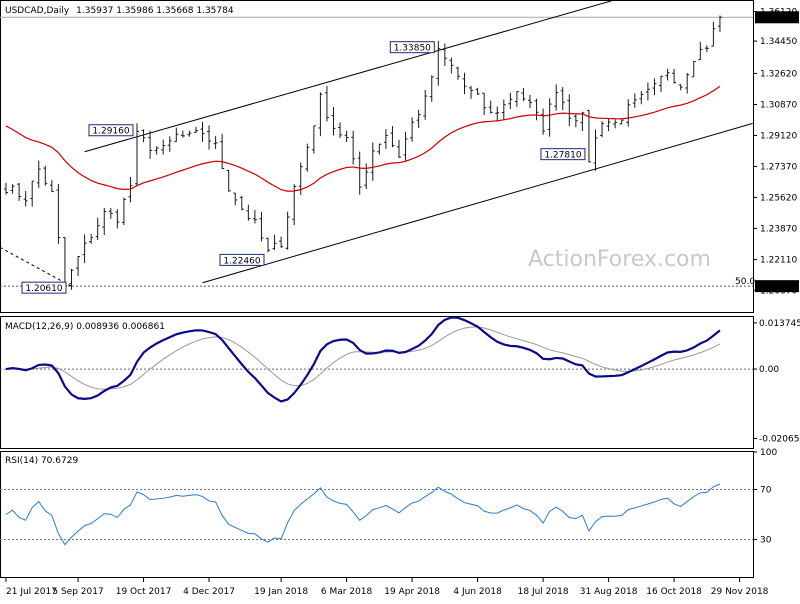  Describe the element at coordinates (776, 287) in the screenshot. I see `fib-price-text: 1.20610` at that location.